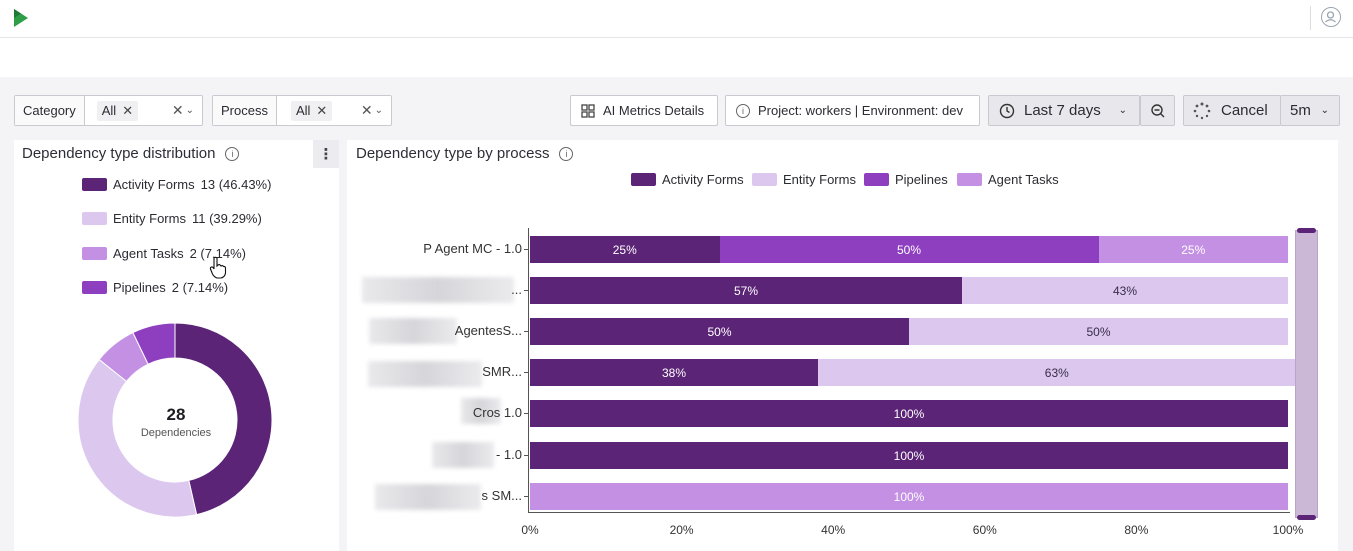 The width and height of the screenshot is (1353, 551). I want to click on legend-name: Agent Tasks, so click(1023, 179).